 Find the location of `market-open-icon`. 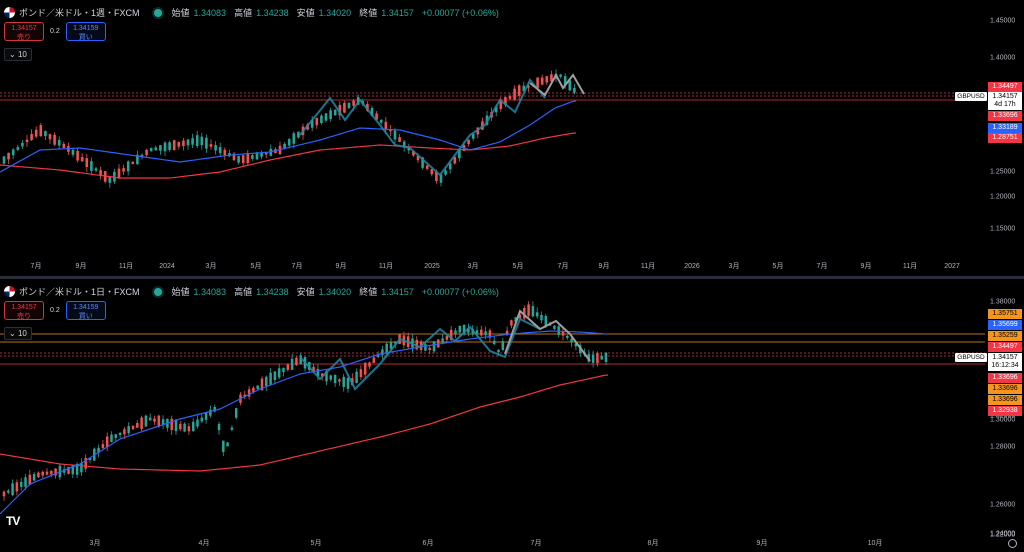

market-open-icon is located at coordinates (157, 291).